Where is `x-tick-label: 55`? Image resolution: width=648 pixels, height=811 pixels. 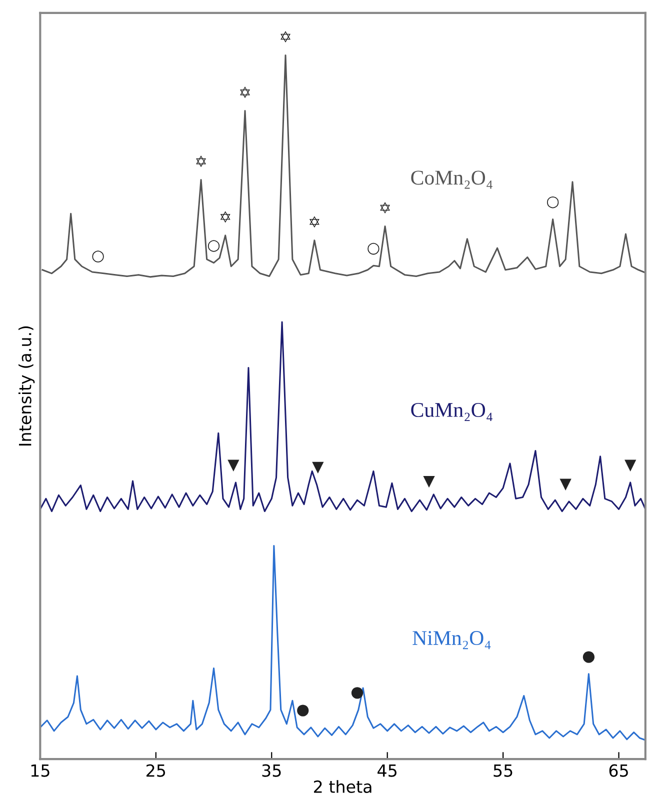 x-tick-label: 55 is located at coordinates (503, 770).